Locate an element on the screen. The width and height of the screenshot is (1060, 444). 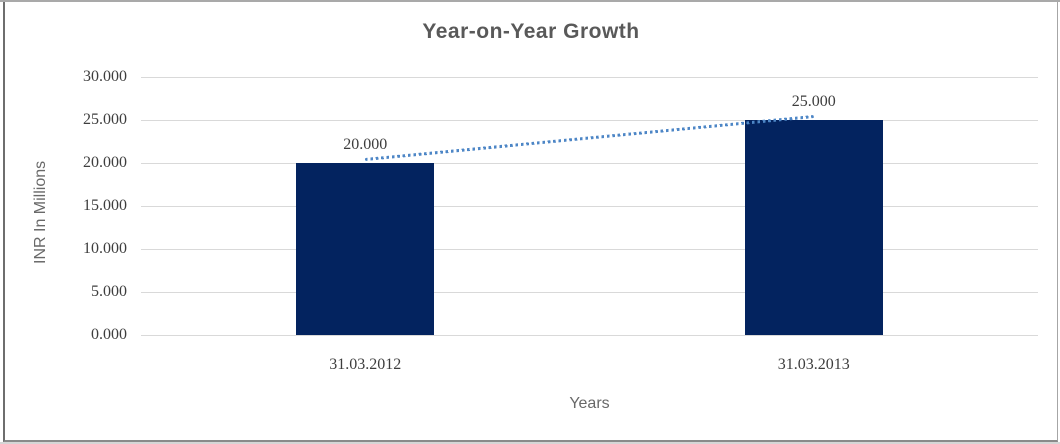
frame-bottom-border is located at coordinates (530, 443).